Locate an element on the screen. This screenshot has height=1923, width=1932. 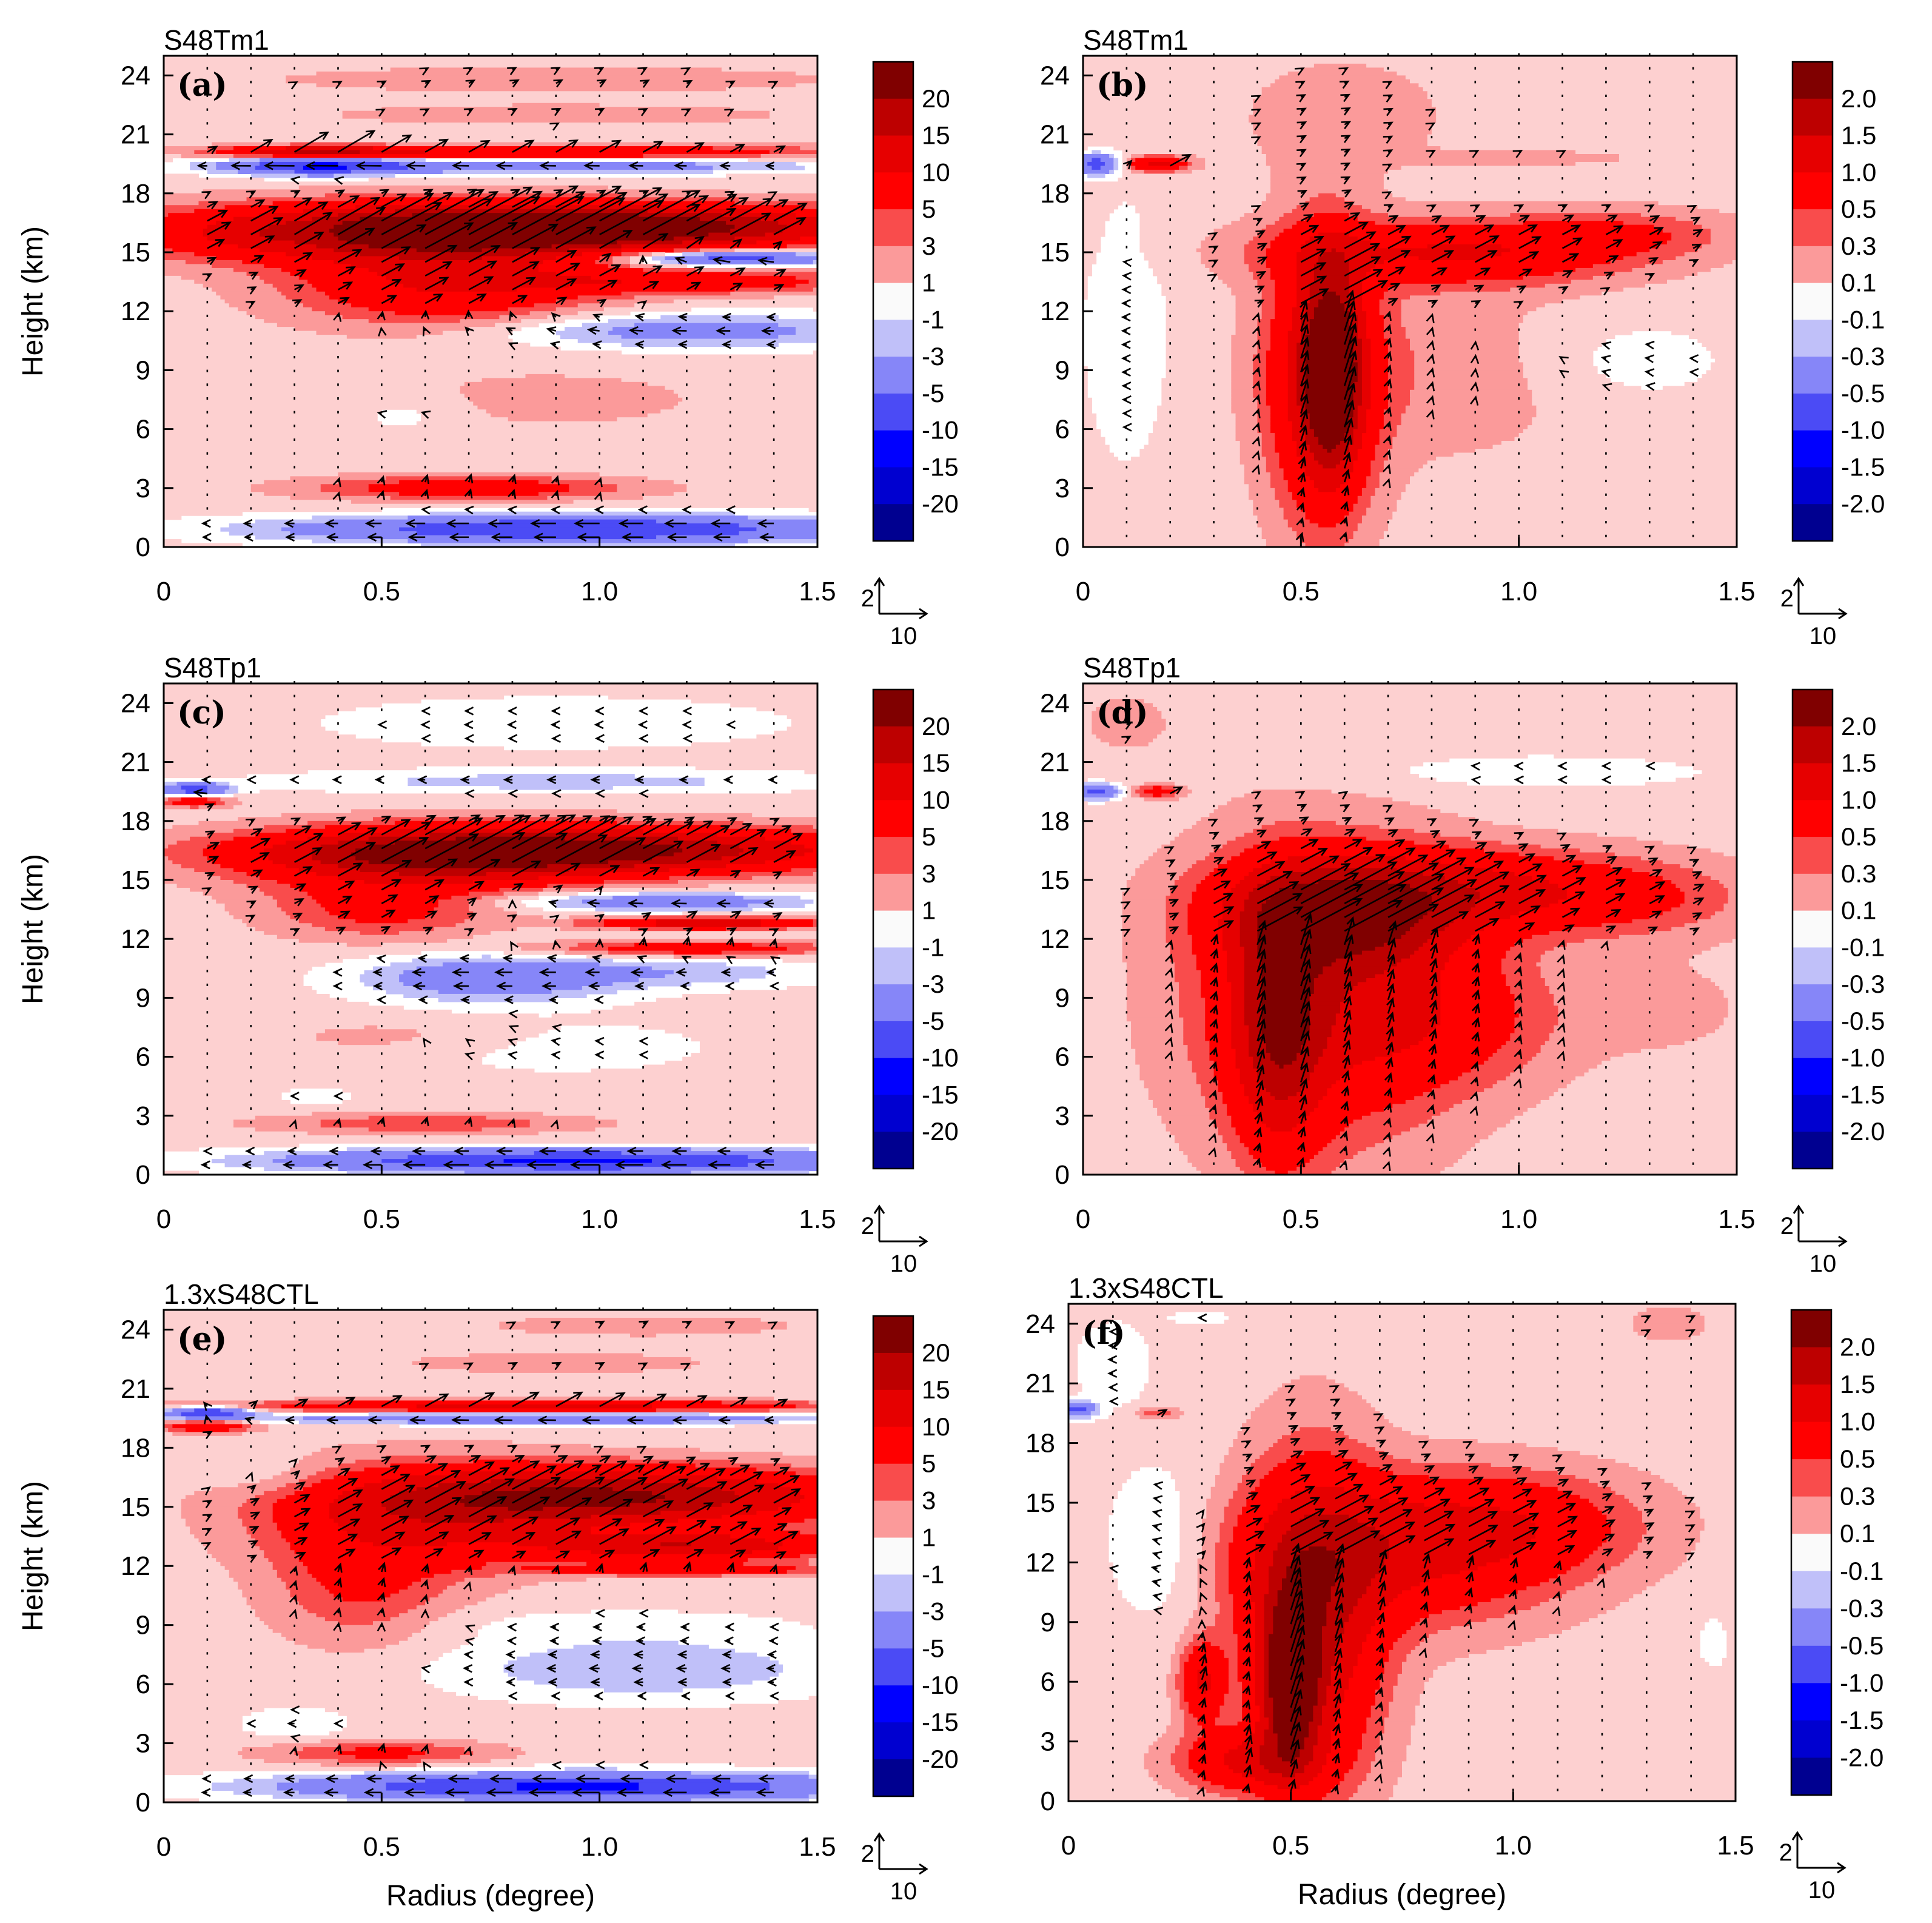
colorbar-label: -3 is located at coordinates (933, 984).